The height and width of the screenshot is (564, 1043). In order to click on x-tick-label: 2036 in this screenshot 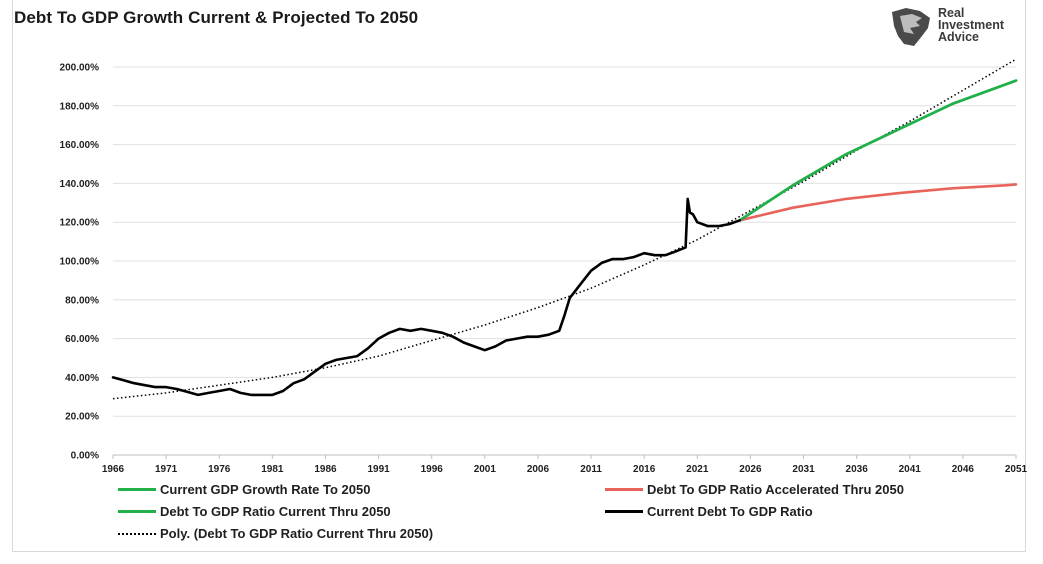, I will do `click(857, 469)`.